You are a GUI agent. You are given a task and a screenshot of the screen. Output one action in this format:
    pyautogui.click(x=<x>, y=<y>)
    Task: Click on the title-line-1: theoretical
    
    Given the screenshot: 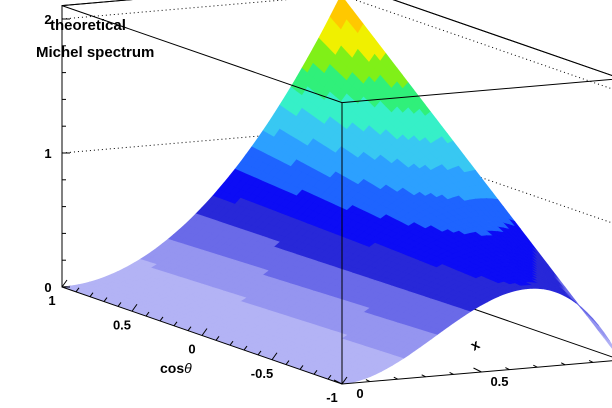 What is the action you would take?
    pyautogui.click(x=88, y=25)
    